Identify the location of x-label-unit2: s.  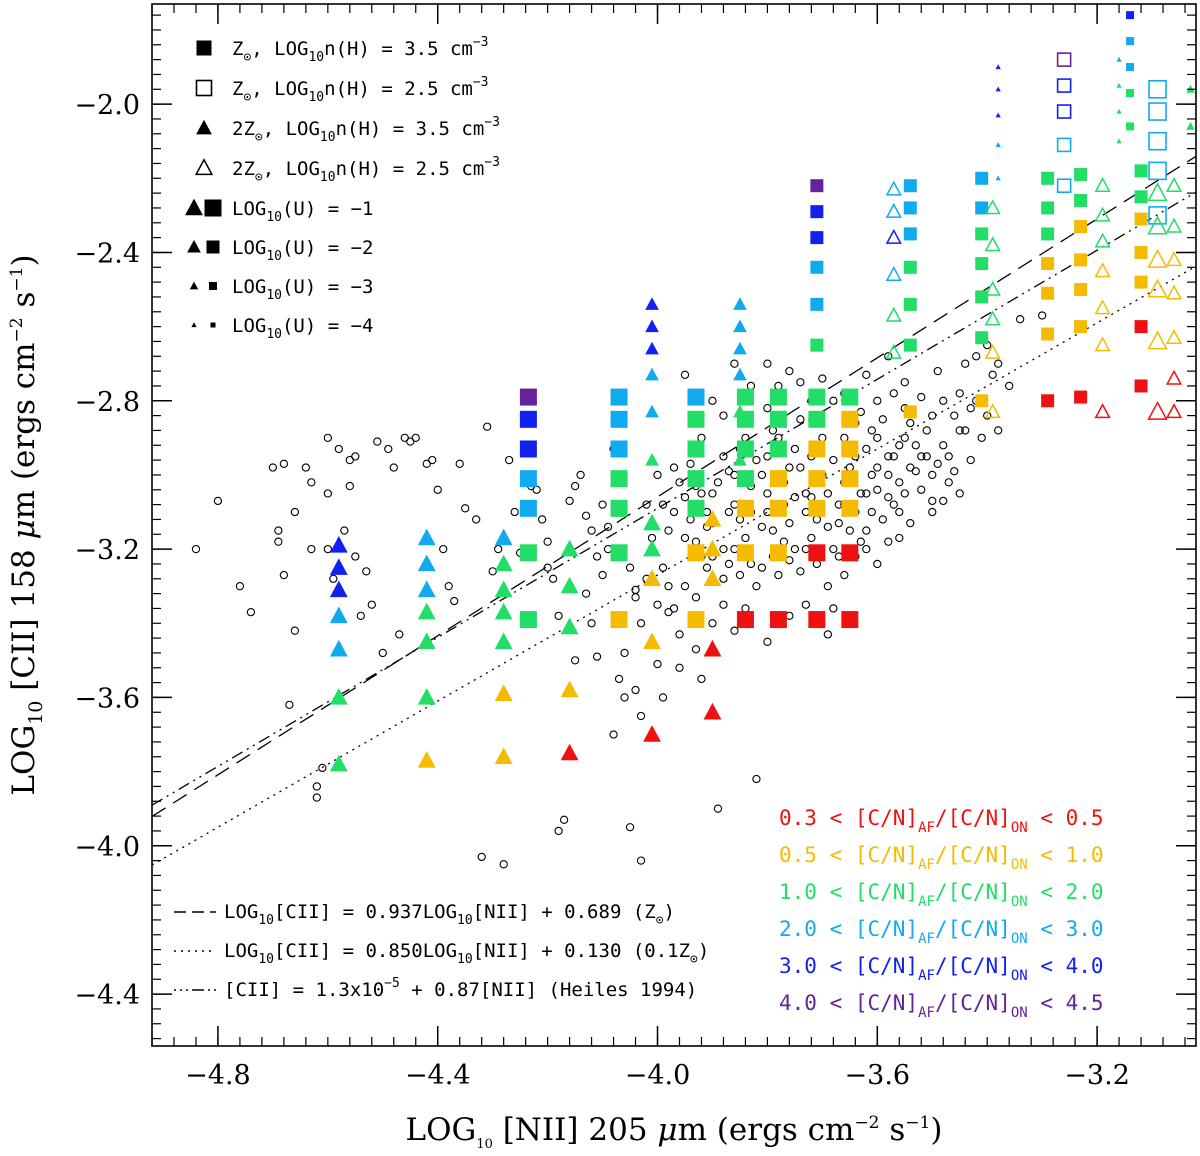
(893, 1130).